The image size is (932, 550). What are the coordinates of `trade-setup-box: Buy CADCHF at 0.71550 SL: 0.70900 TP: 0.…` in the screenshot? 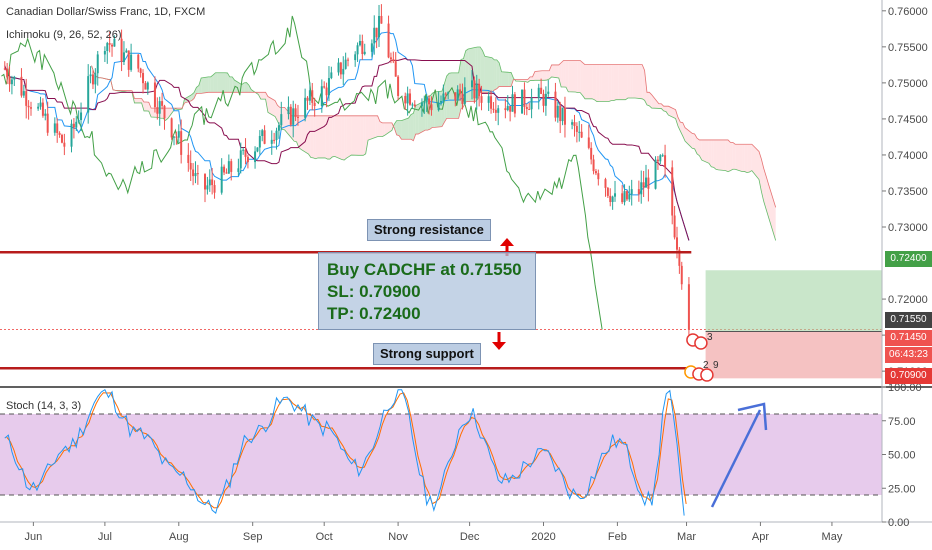 It's located at (427, 291).